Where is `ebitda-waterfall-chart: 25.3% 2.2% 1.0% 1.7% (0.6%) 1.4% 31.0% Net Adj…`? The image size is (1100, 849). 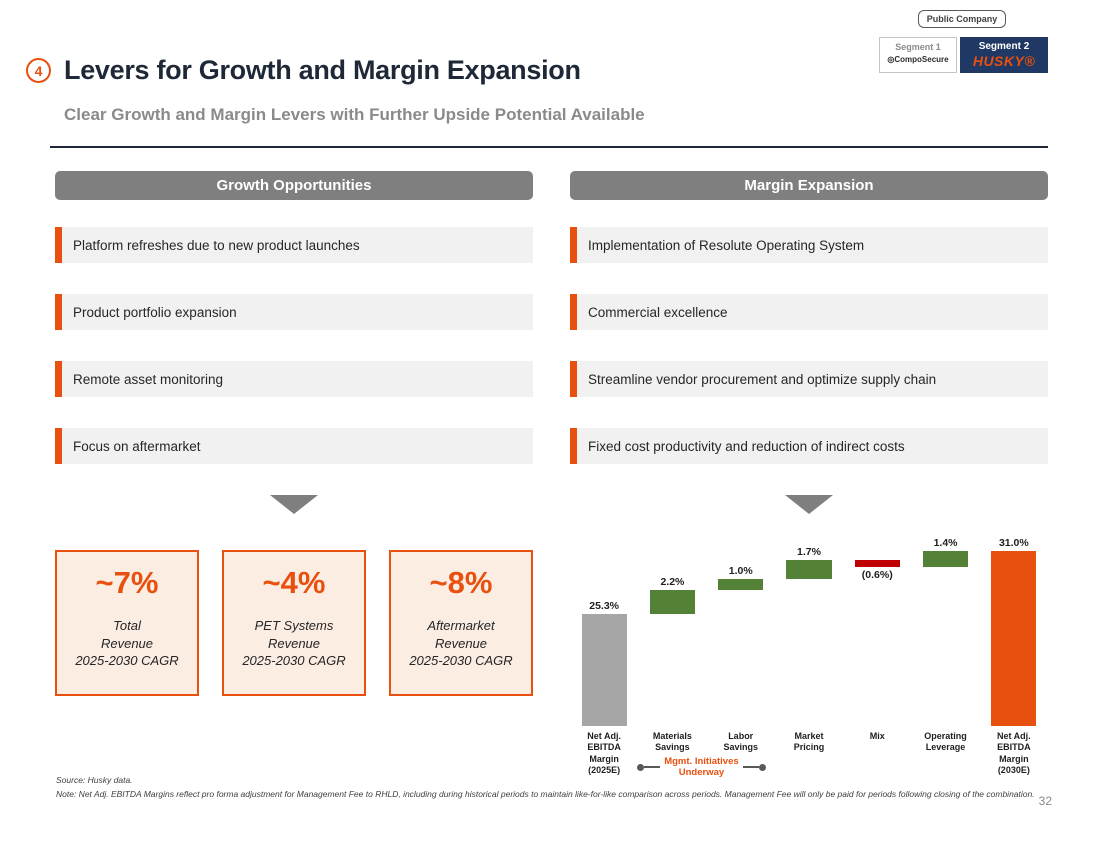 ebitda-waterfall-chart: 25.3% 2.2% 1.0% 1.7% (0.6%) 1.4% 31.0% Net Adj… is located at coordinates (809, 658).